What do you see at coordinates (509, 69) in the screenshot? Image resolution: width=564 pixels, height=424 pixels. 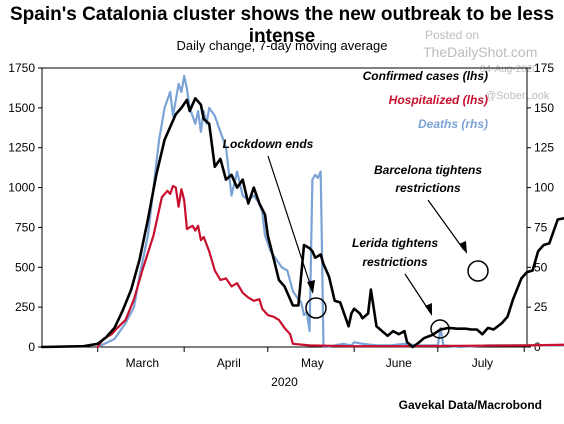 I see `watermark-date: 04-Aug-2020` at bounding box center [509, 69].